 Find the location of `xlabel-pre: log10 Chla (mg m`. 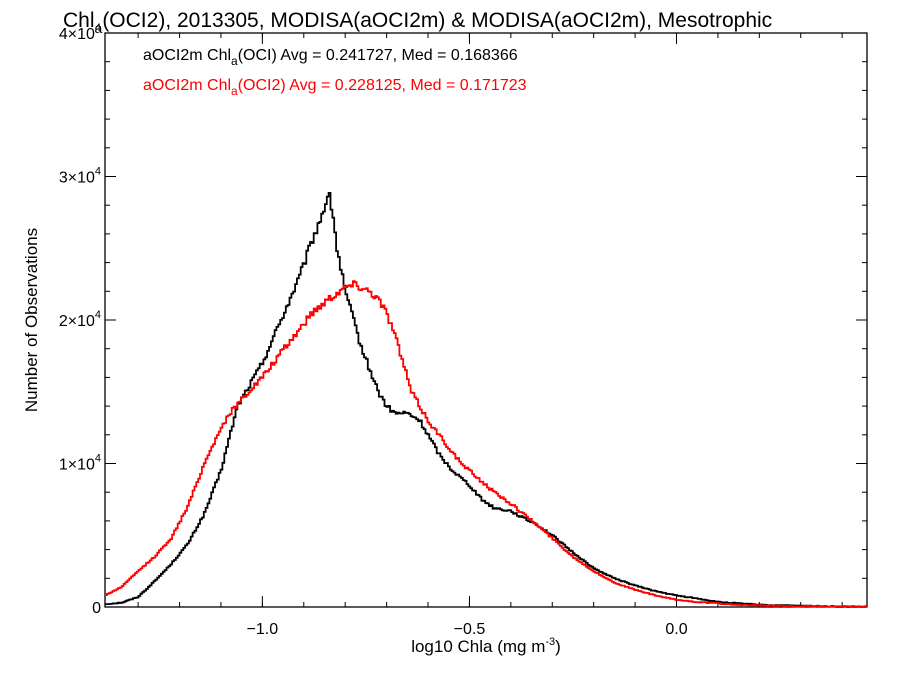

xlabel-pre: log10 Chla (mg m is located at coordinates (478, 646).